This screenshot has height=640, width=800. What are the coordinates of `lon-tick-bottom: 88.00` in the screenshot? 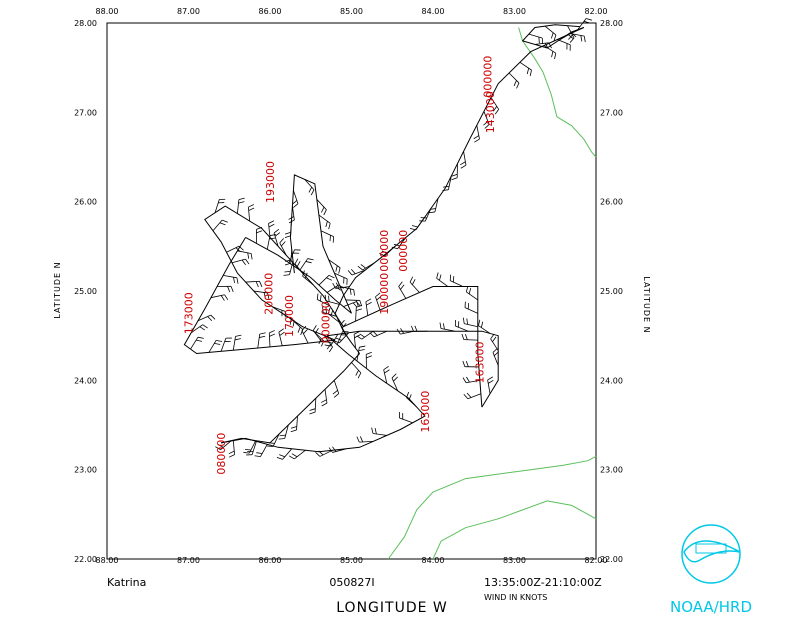 It's located at (107, 560).